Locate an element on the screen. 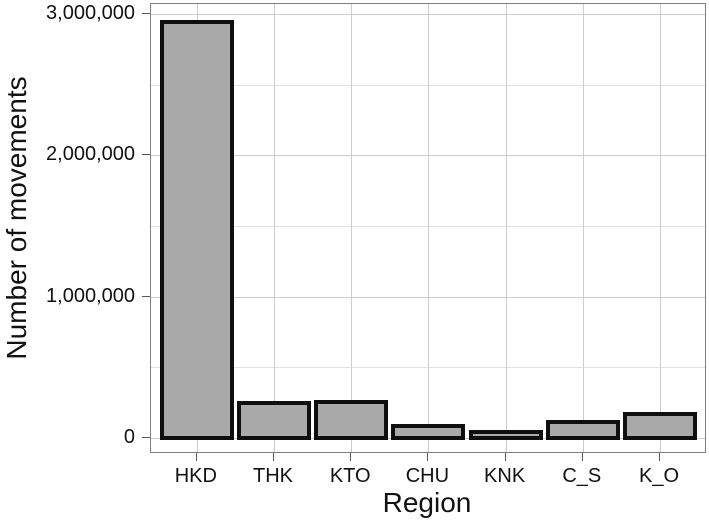  bar-k_o is located at coordinates (660, 426).